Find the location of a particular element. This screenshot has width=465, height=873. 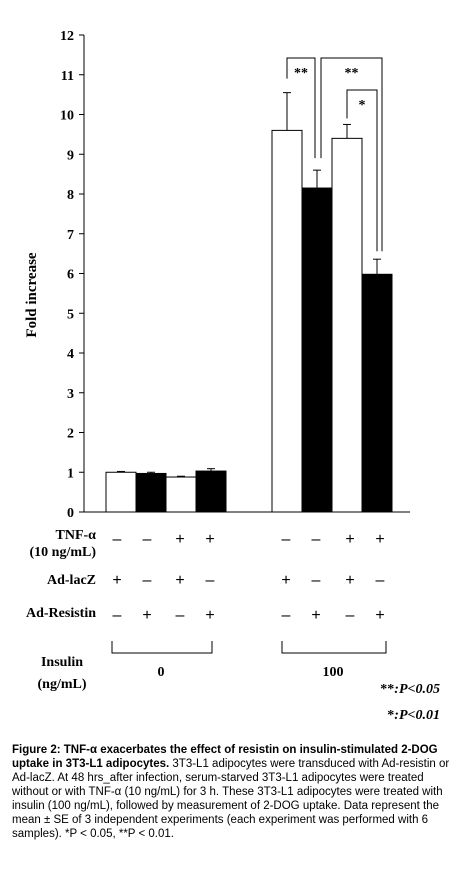

y-tick-label: 2 is located at coordinates (70, 434).